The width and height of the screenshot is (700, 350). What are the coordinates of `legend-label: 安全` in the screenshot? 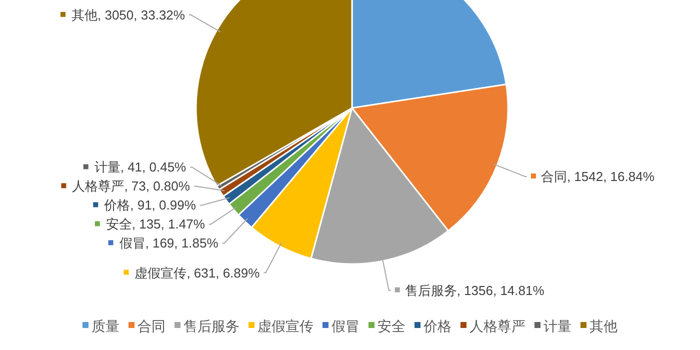 It's located at (392, 326).